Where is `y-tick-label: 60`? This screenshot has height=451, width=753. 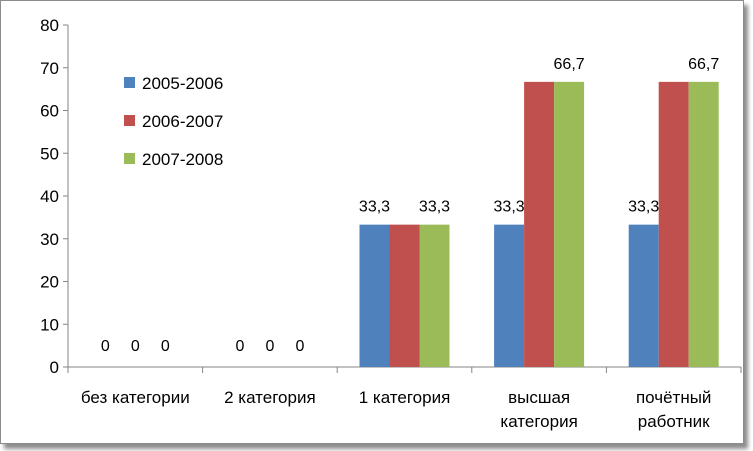 y-tick-label: 60 is located at coordinates (49, 111).